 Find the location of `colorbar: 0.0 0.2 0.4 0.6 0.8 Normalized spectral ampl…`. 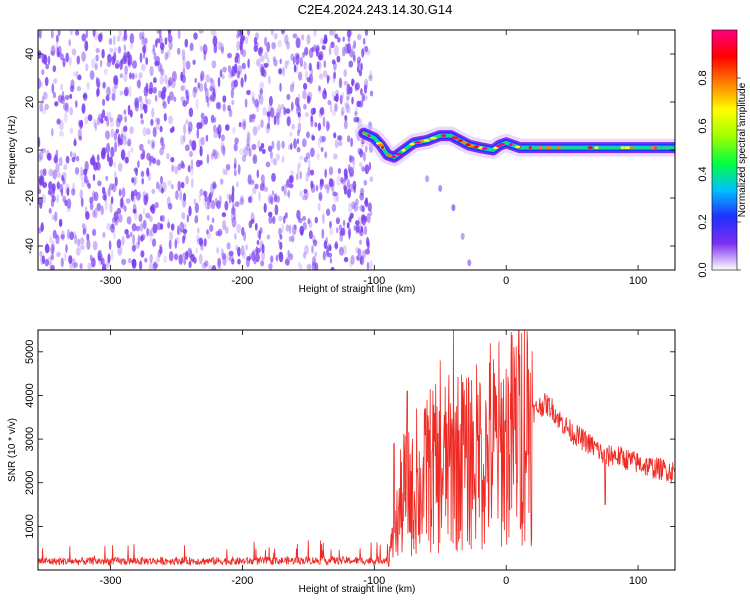

colorbar: 0.0 0.2 0.4 0.6 0.8 Normalized spectral ampl… is located at coordinates (722, 153).